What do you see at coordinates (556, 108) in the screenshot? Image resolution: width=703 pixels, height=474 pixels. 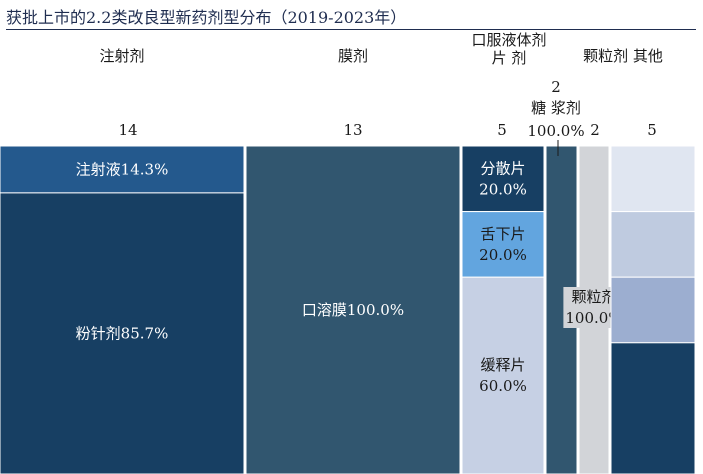 I see `annotation-label: 糖 浆剂` at bounding box center [556, 108].